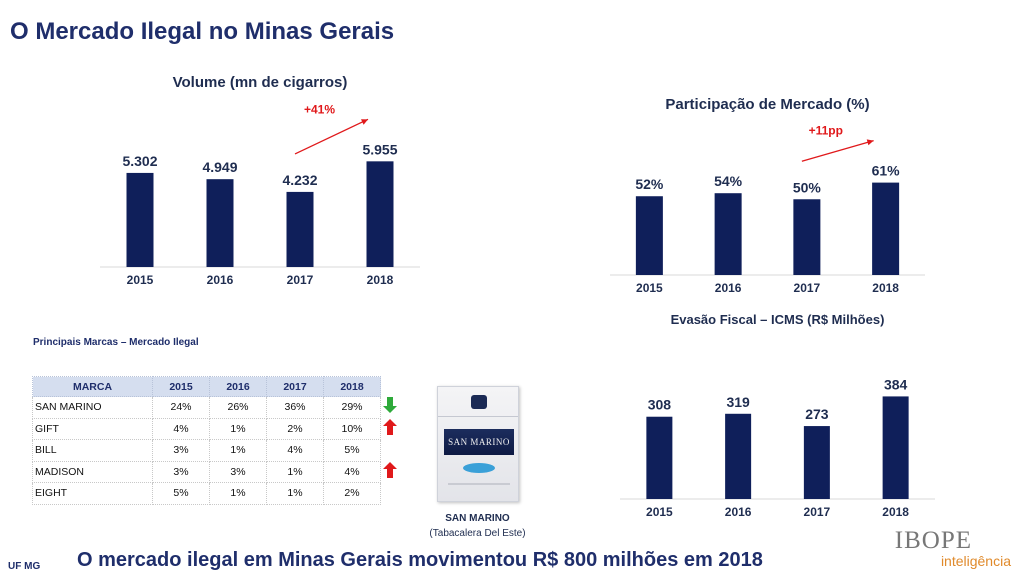 This screenshot has height=577, width=1024. What do you see at coordinates (92, 428) in the screenshot?
I see `brand-name-cell: GIFT` at bounding box center [92, 428].